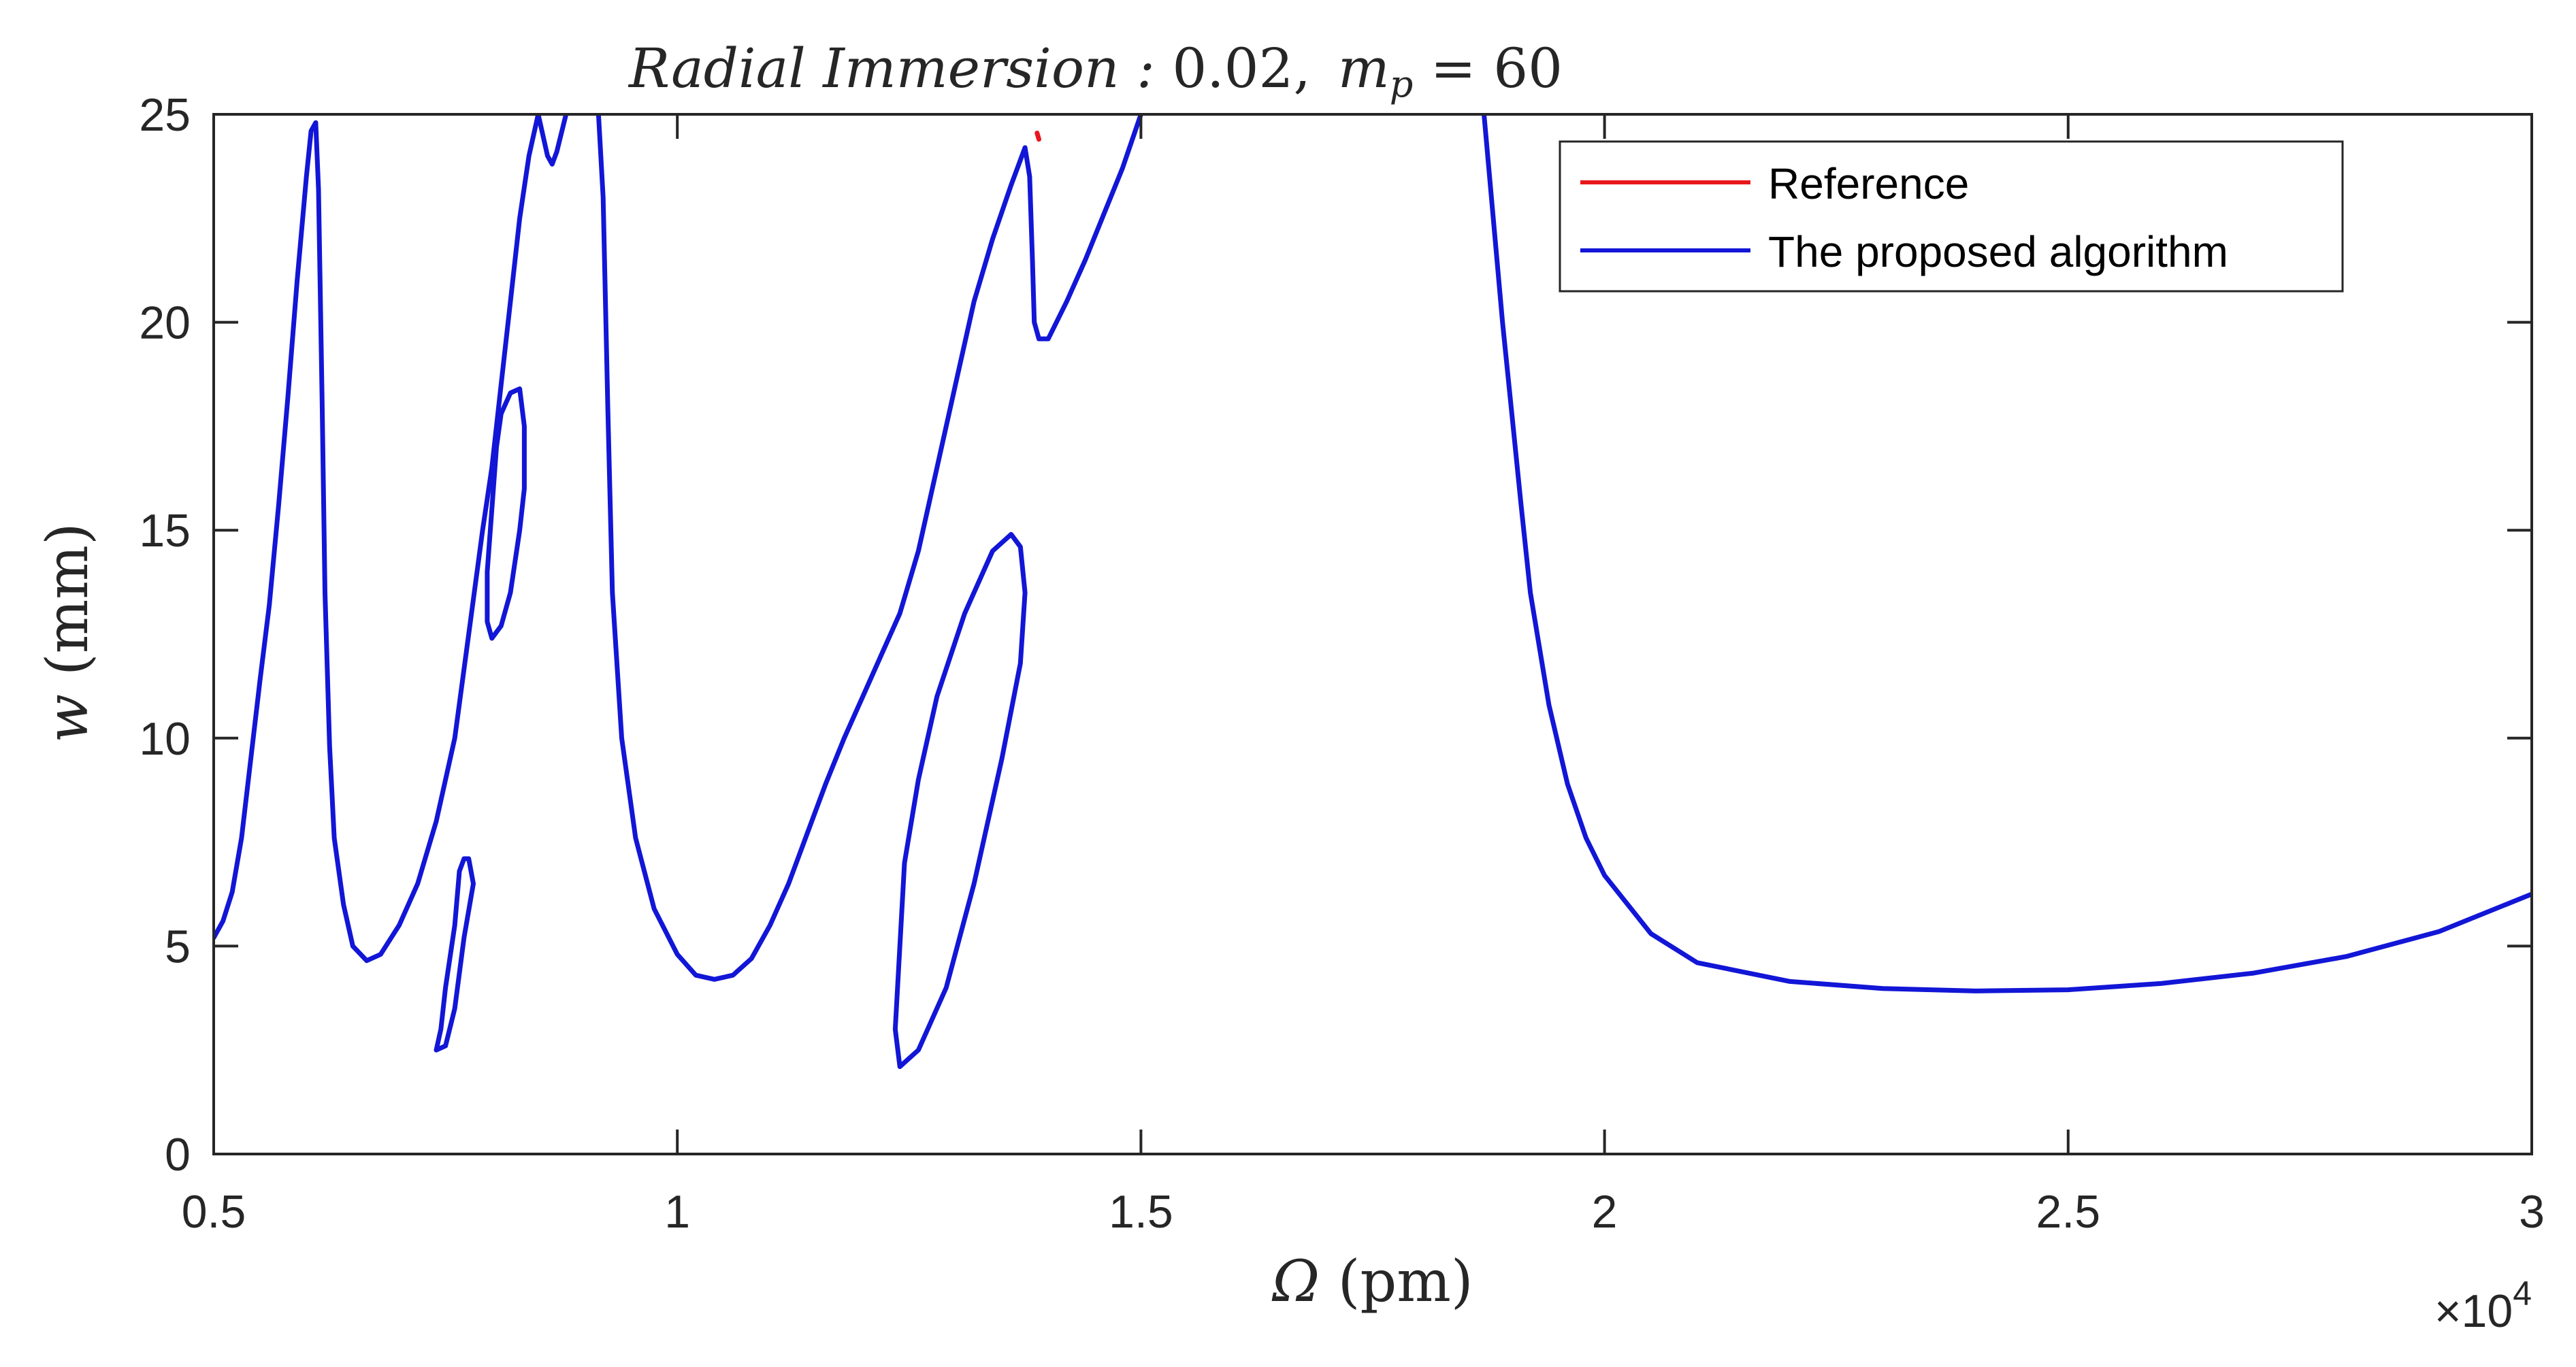  Describe the element at coordinates (2068, 1212) in the screenshot. I see `x-tick-label: 2.5` at that location.